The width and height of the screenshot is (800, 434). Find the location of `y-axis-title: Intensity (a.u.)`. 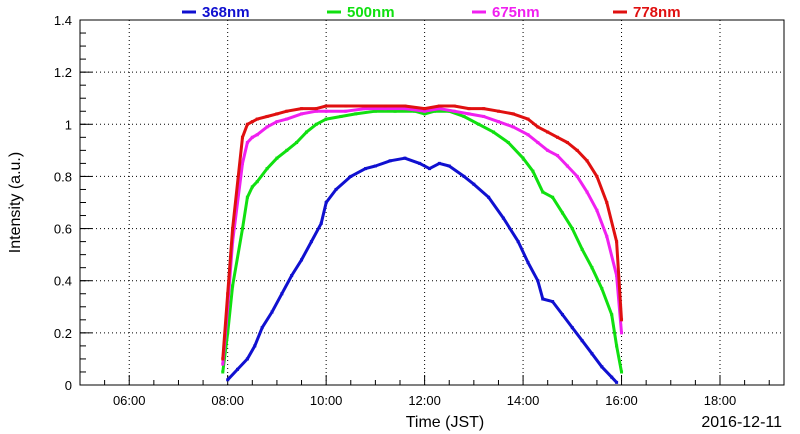

y-axis-title: Intensity (a.u.) is located at coordinates (15, 202).